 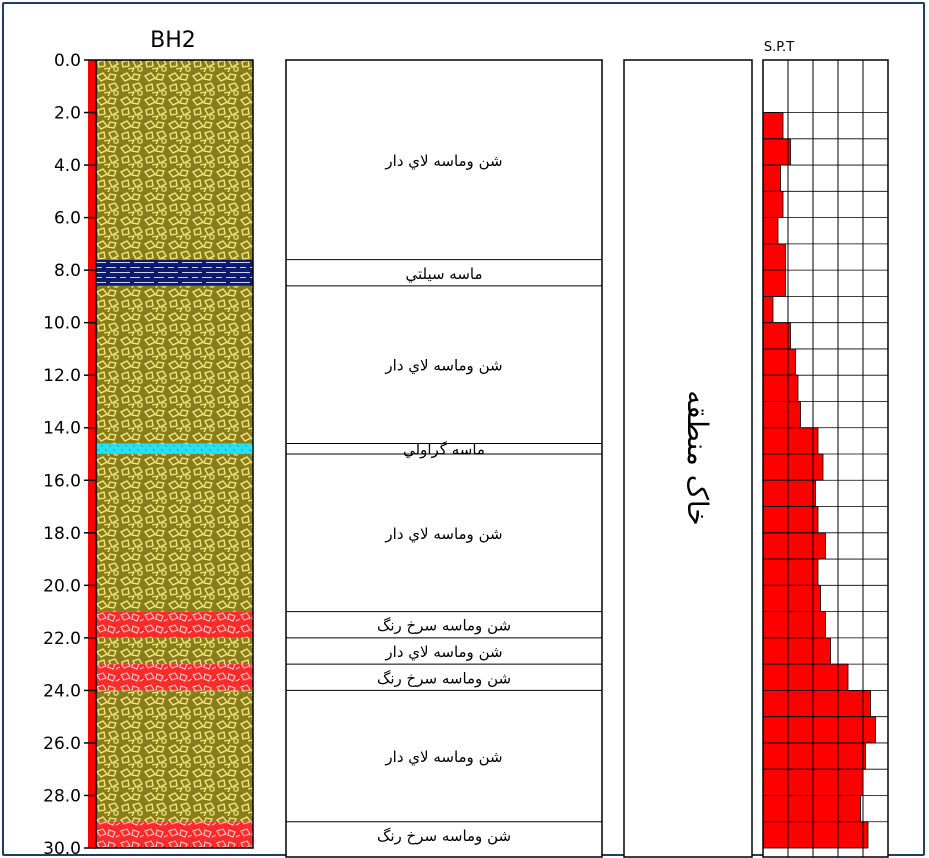 What do you see at coordinates (67, 271) in the screenshot?
I see `depth-tick-label: 8.0` at bounding box center [67, 271].